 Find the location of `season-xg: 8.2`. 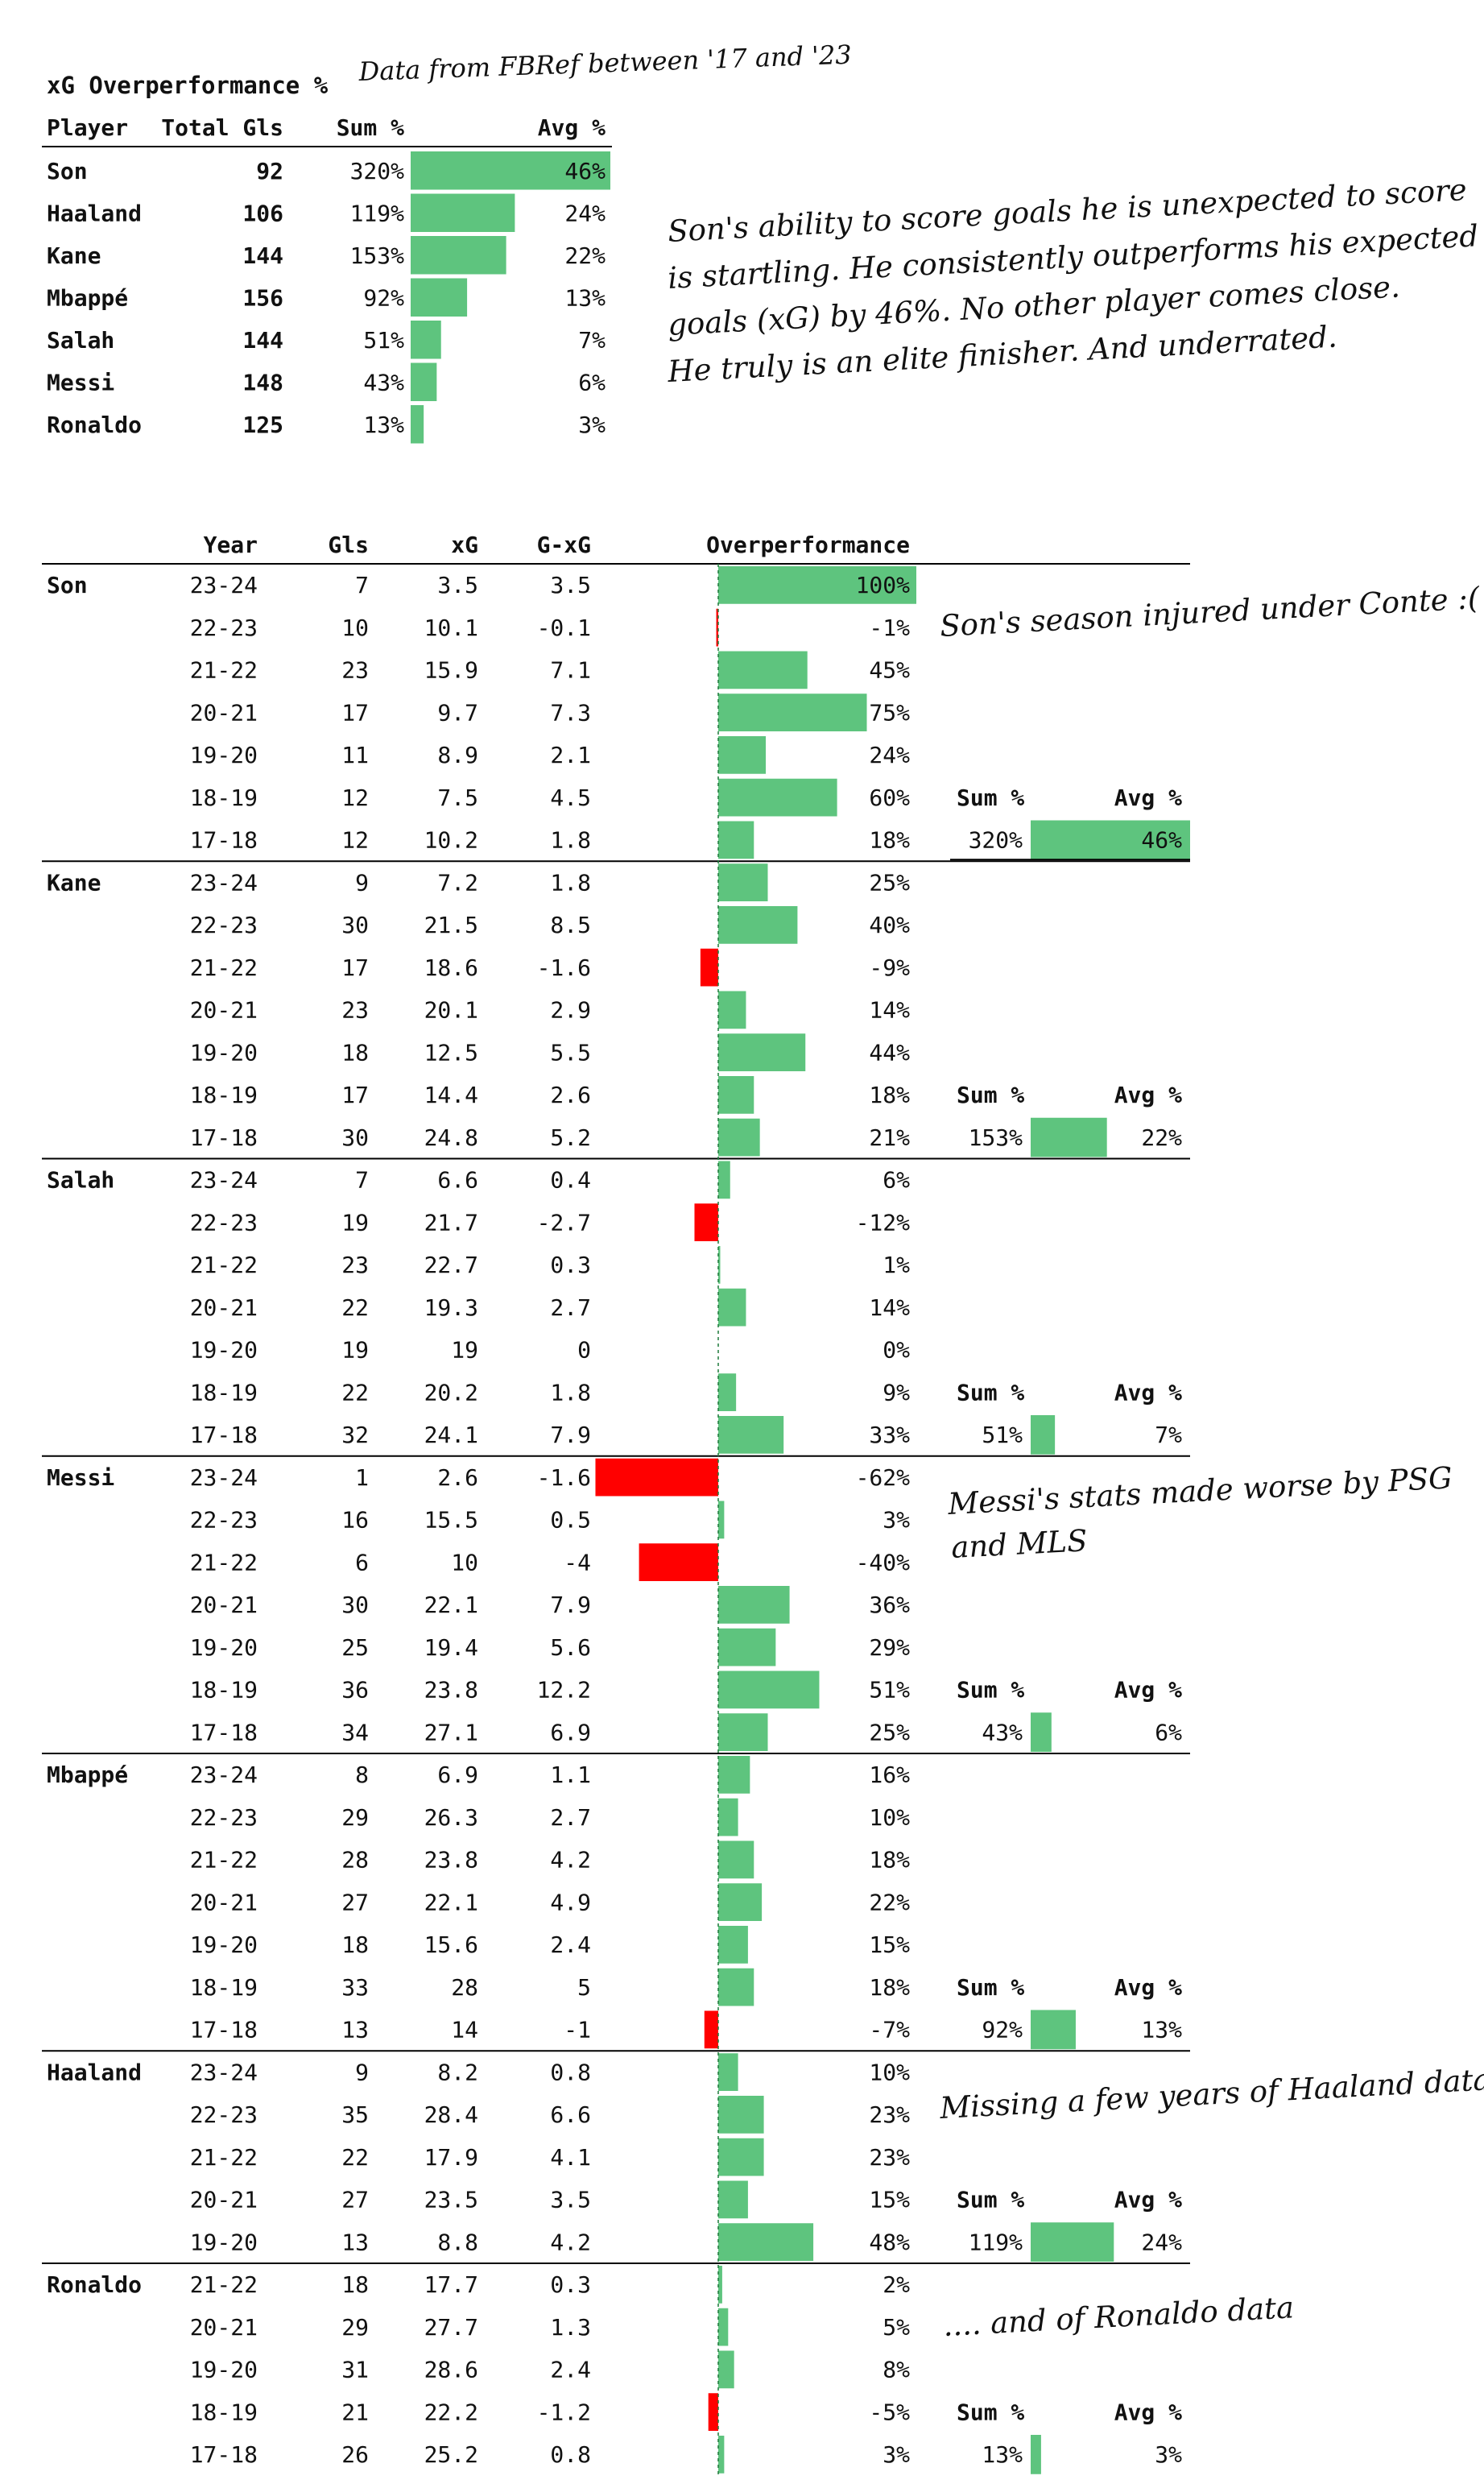

season-xg: 8.2 is located at coordinates (458, 2072).